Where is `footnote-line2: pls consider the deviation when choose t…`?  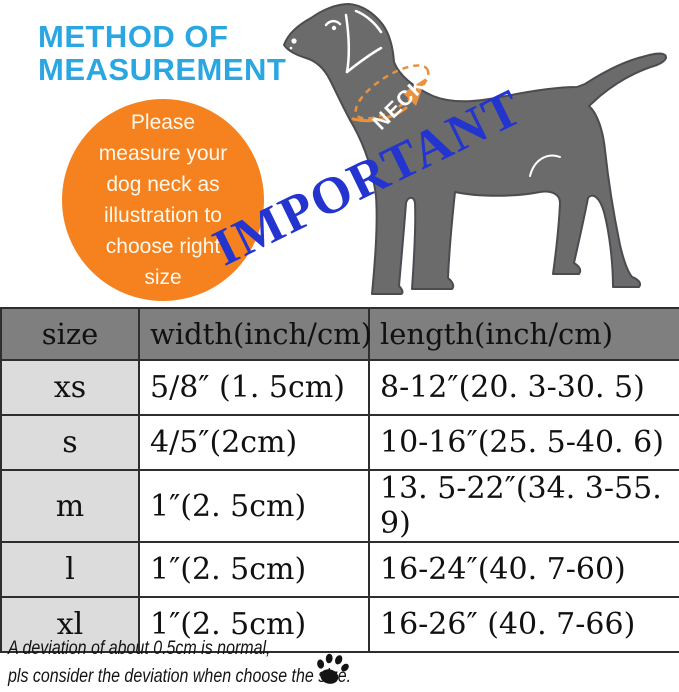
footnote-line2: pls consider the deviation when choose t… is located at coordinates (180, 676).